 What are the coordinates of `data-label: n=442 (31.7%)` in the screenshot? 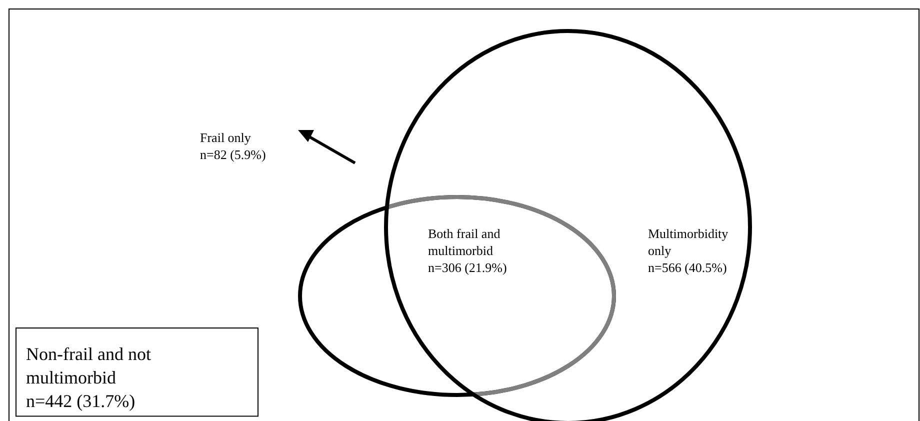 It's located at (81, 400).